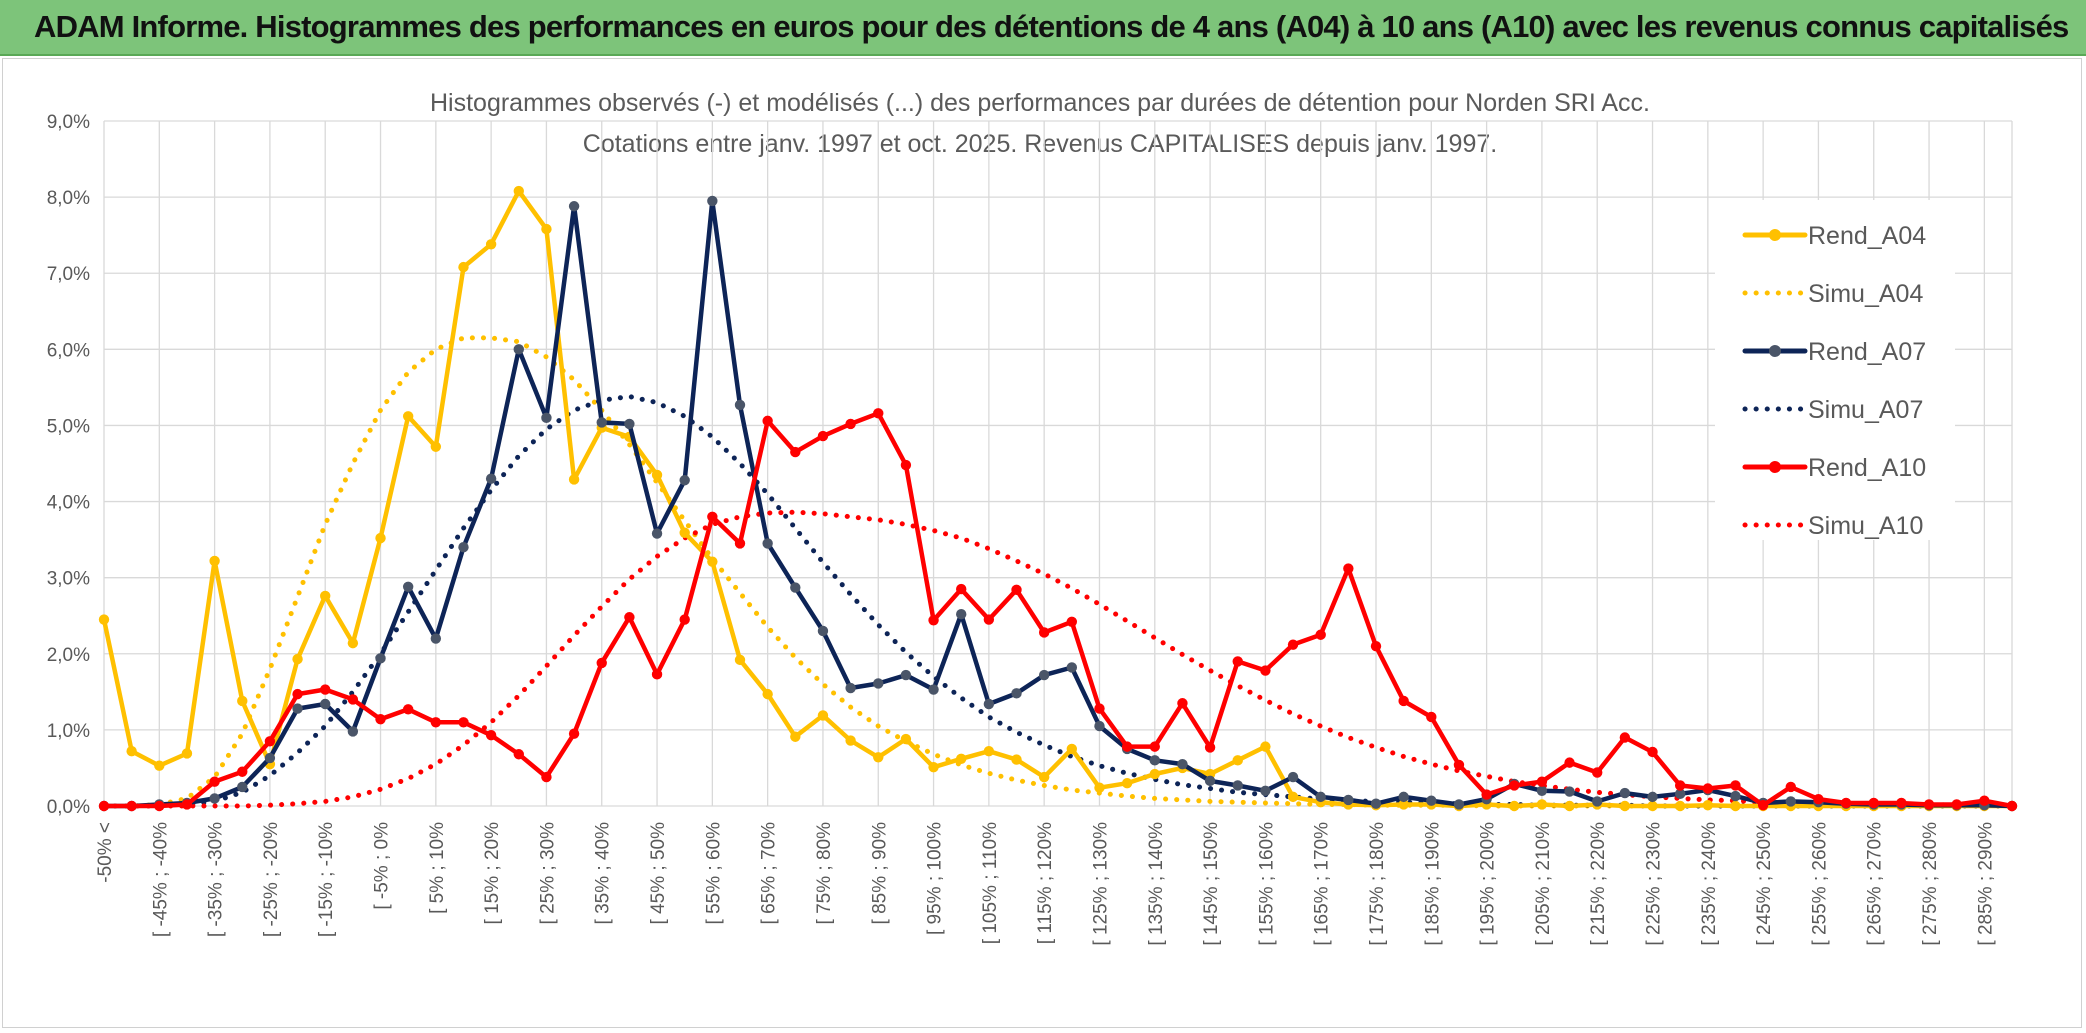  What do you see at coordinates (1709, 884) in the screenshot?
I see `x-tick-label: [ 235% ; 240%` at bounding box center [1709, 884].